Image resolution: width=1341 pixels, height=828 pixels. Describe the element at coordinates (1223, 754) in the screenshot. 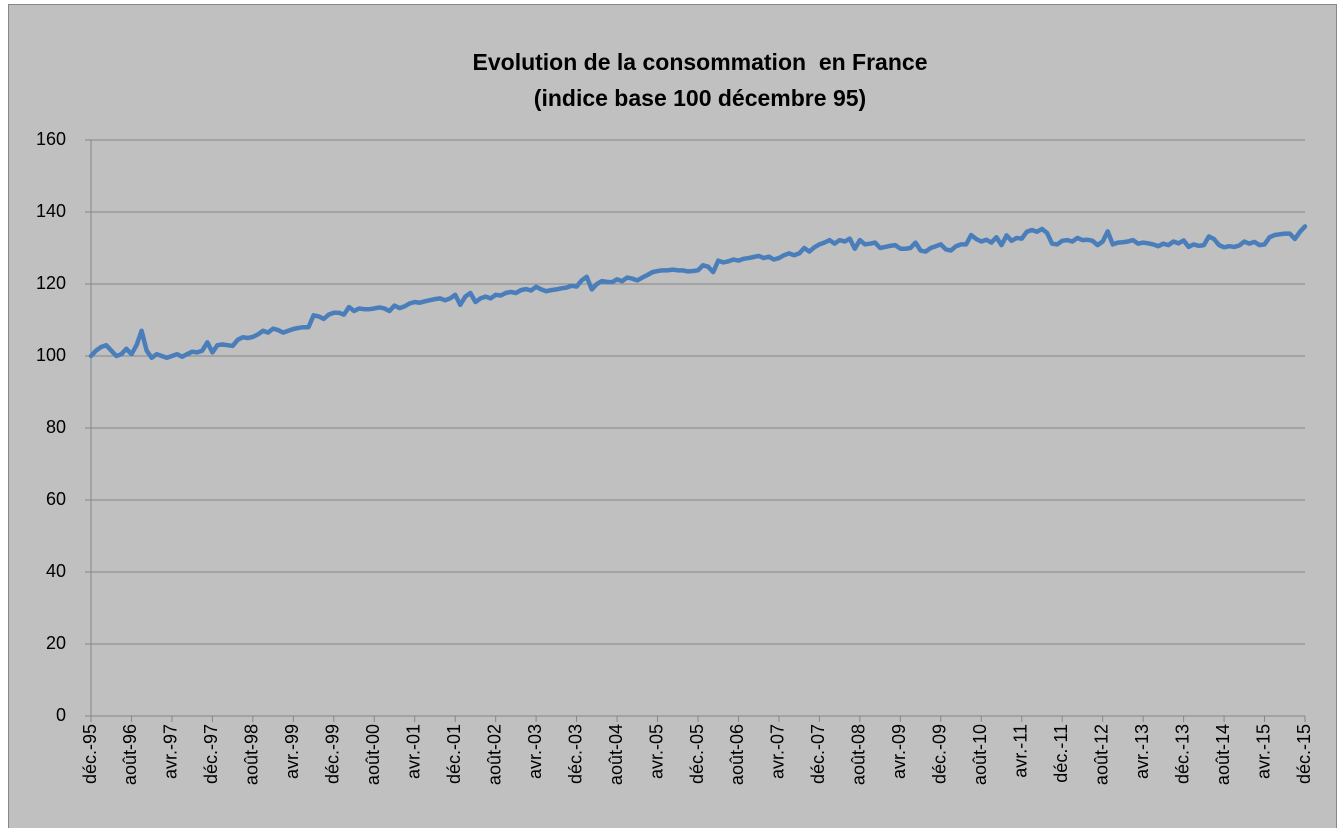

I see `x-tick-label: août-14` at that location.